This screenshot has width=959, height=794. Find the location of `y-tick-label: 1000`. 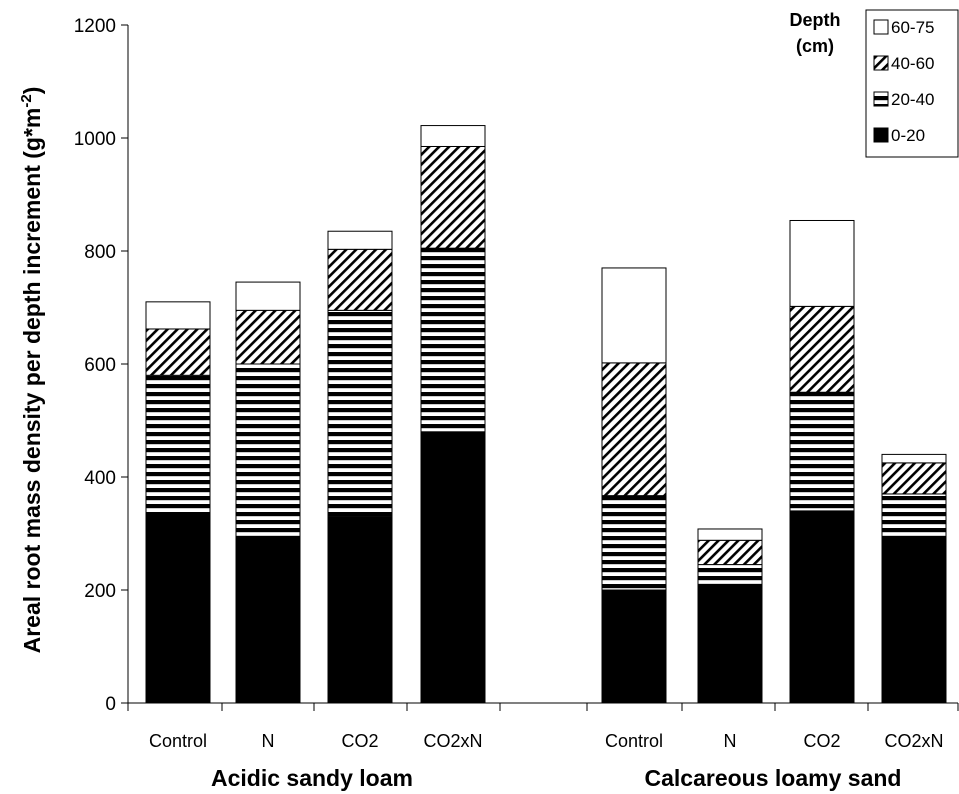

y-tick-label: 1000 is located at coordinates (95, 139).